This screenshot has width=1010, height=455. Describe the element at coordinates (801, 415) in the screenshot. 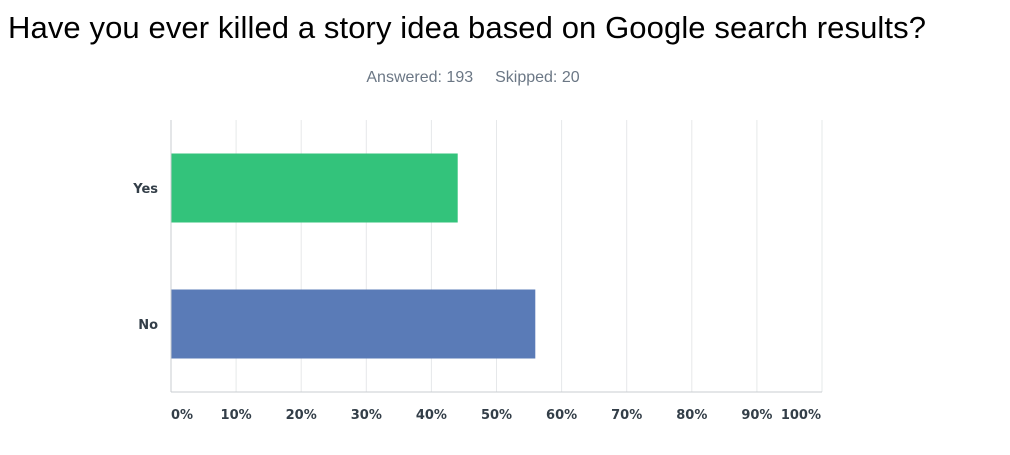

I see `x-tick-label: 100%` at that location.